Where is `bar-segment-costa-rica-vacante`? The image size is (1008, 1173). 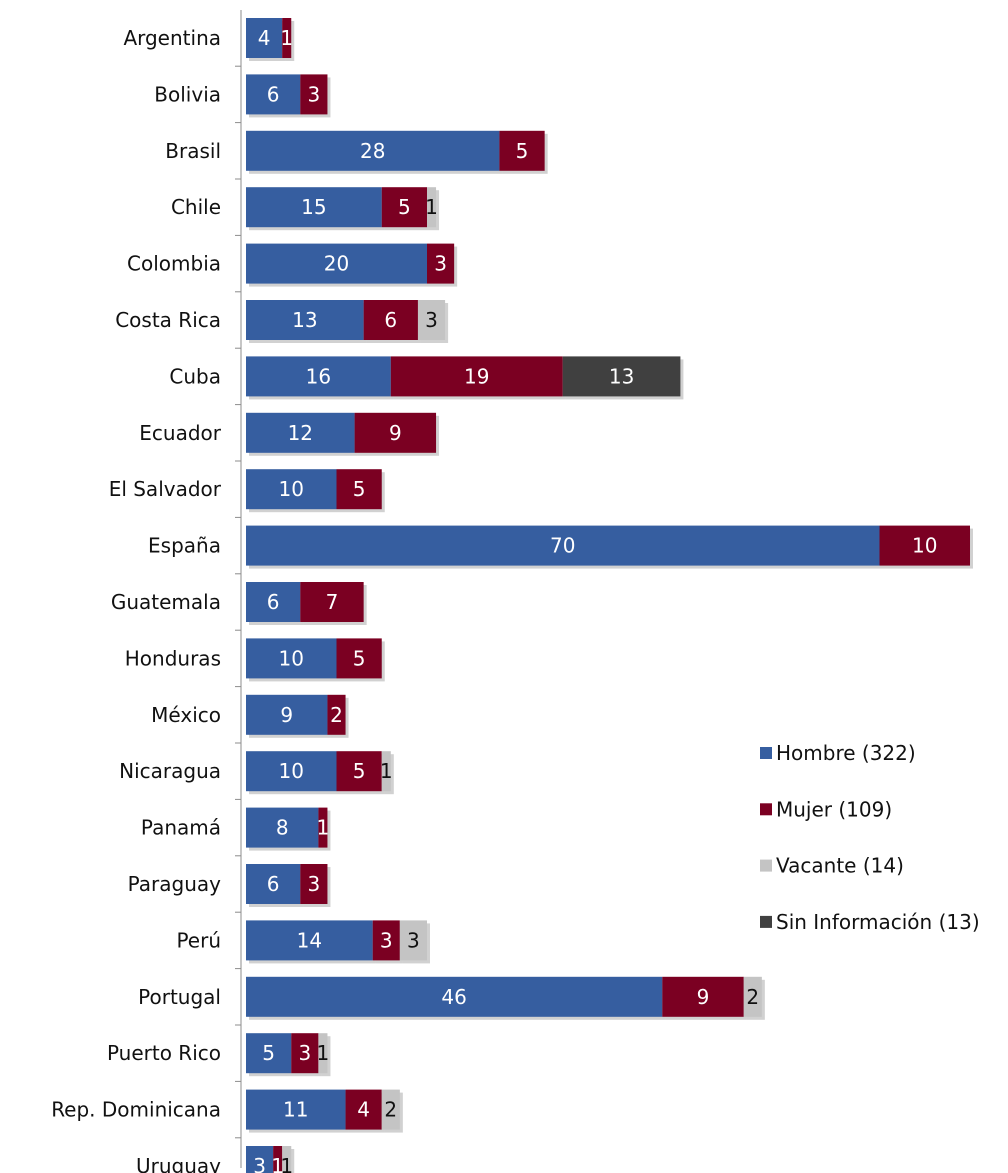
bar-segment-costa-rica-vacante is located at coordinates (431, 320).